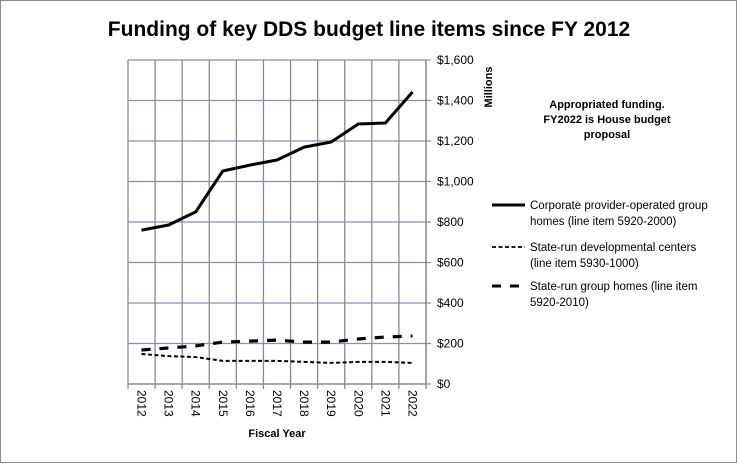 This screenshot has height=464, width=737. Describe the element at coordinates (603, 222) in the screenshot. I see `legend-label: homes (line item 5920-2000)` at that location.